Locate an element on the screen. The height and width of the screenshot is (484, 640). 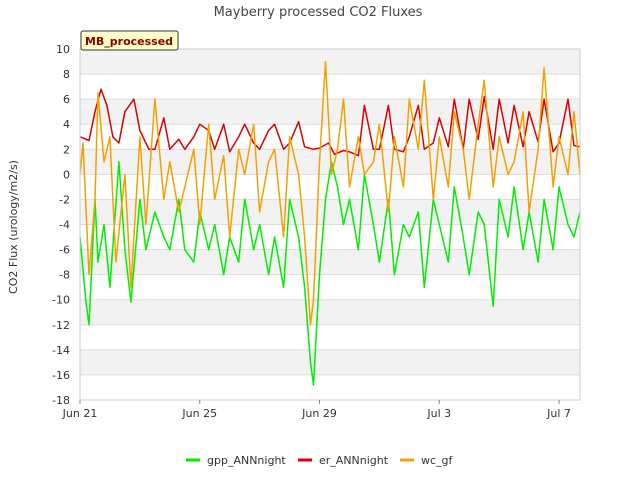
y-tick-label: 2 is located at coordinates (66, 149).